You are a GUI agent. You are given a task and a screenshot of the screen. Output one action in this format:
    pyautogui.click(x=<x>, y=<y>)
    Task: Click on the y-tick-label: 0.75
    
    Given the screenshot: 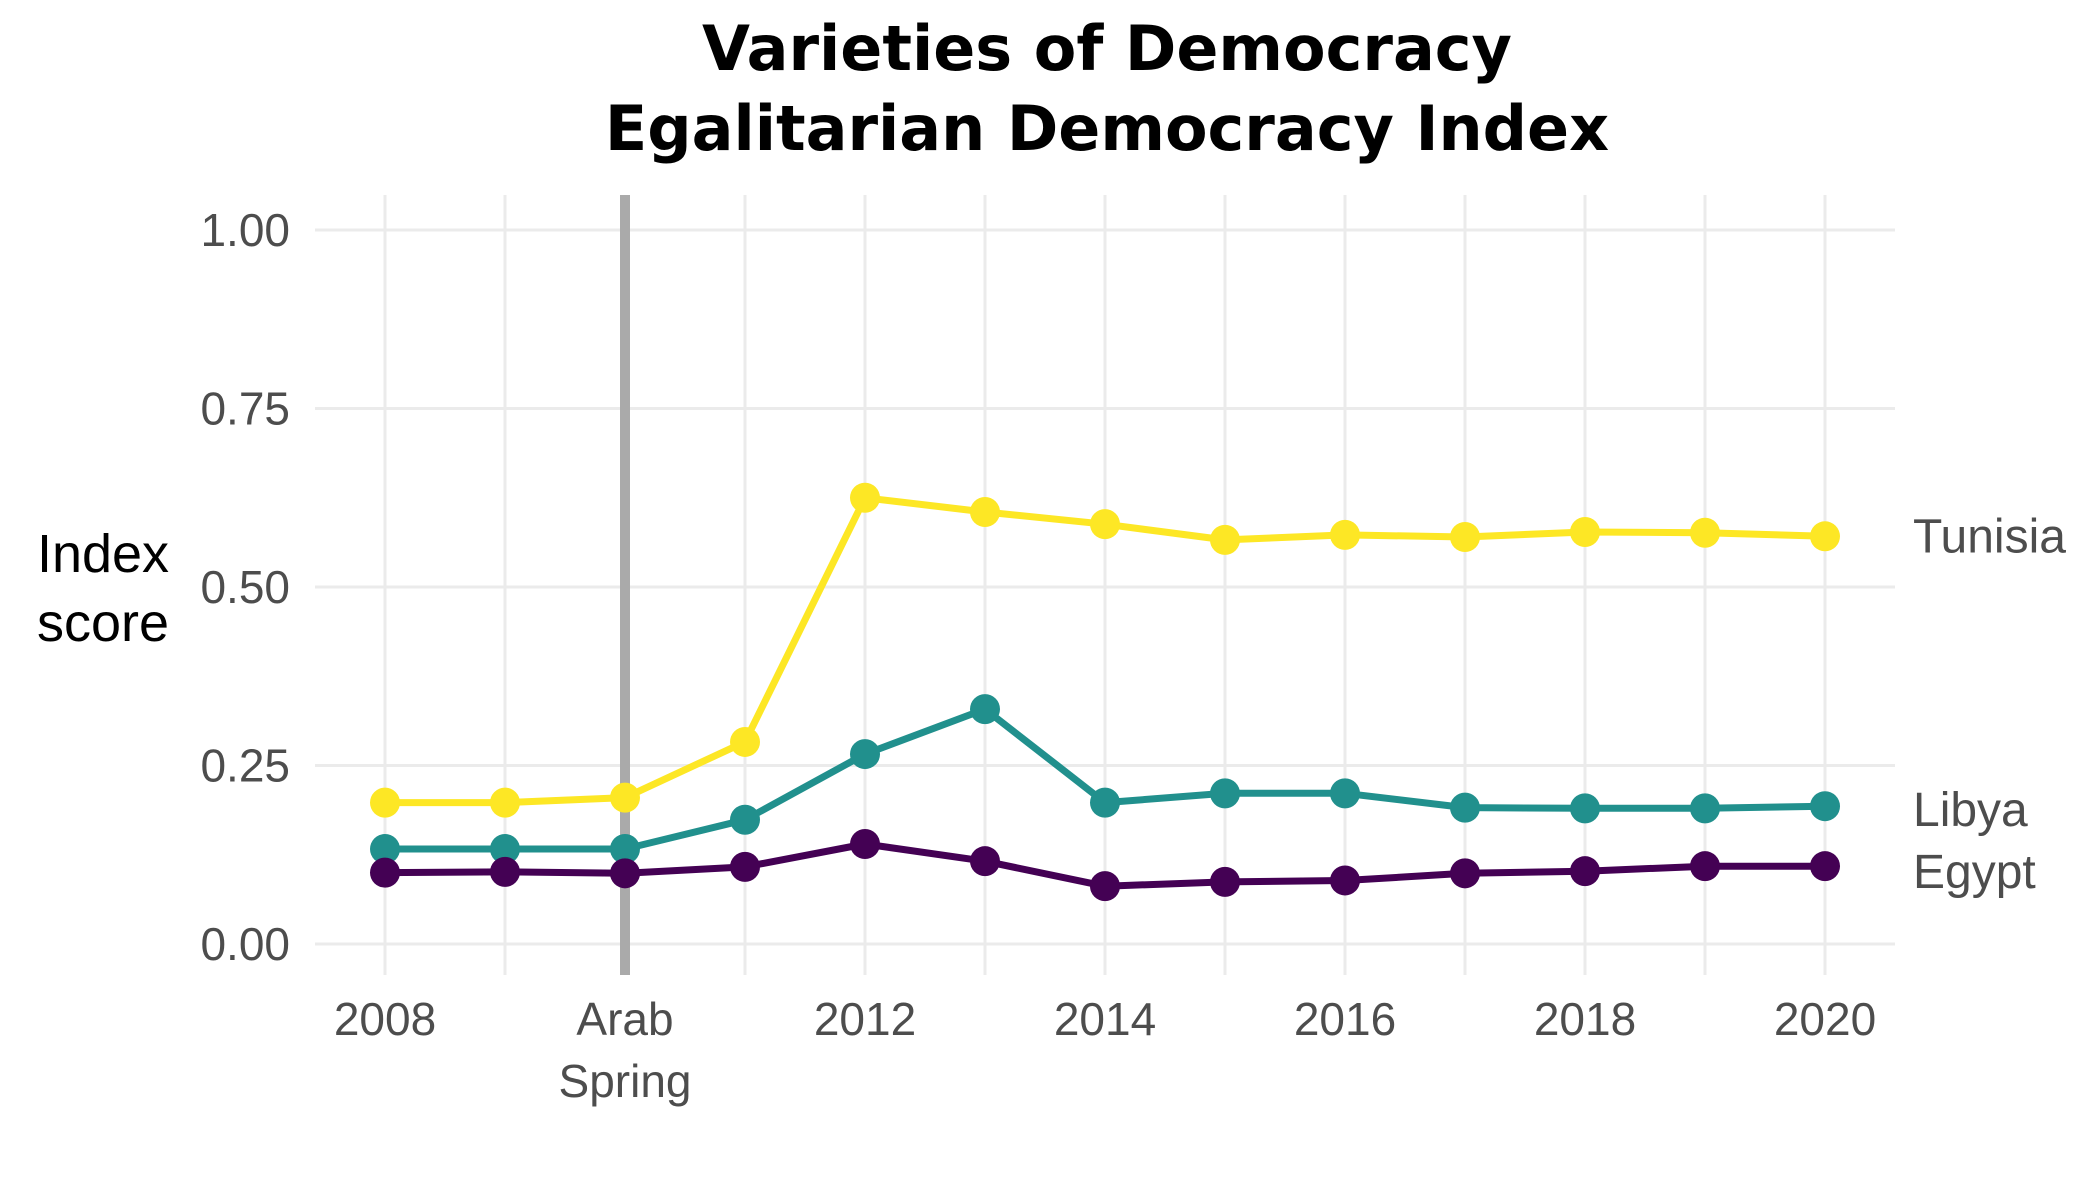 What is the action you would take?
    pyautogui.click(x=245, y=409)
    